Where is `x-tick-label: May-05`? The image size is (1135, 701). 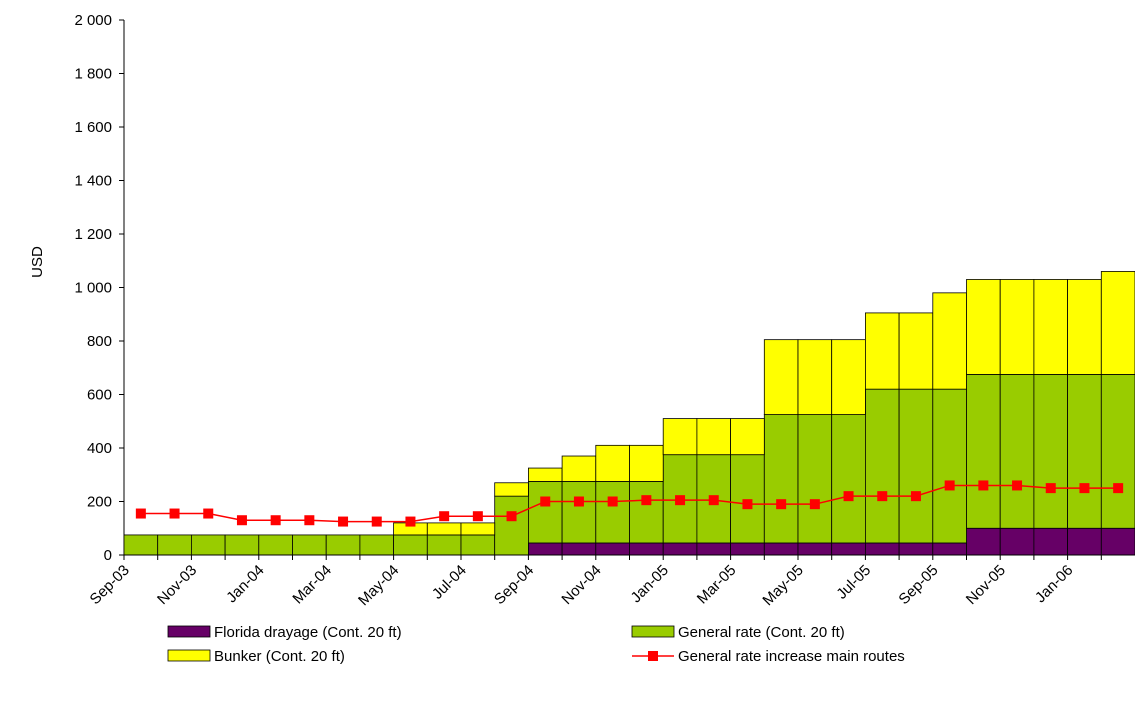
x-tick-label: May-05 is located at coordinates (782, 585).